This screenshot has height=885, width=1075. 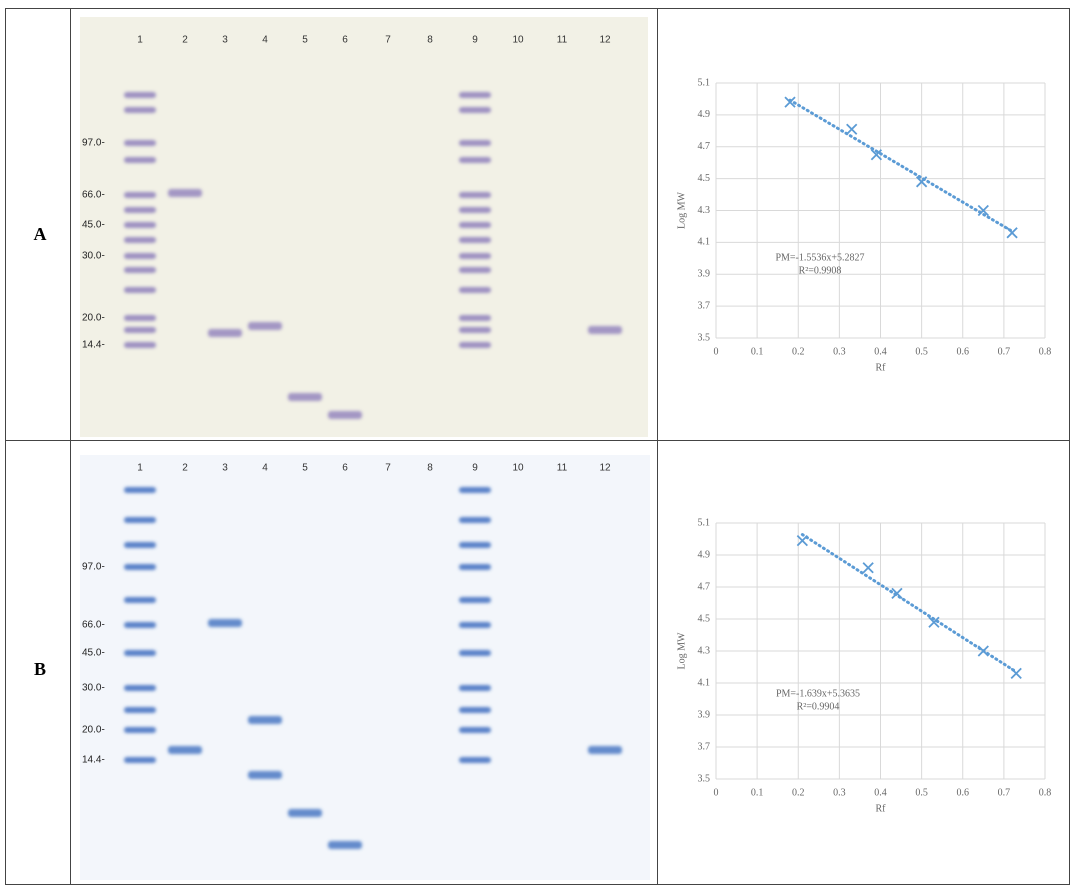 What do you see at coordinates (1004, 792) in the screenshot?
I see `x-tick-label: 0.7` at bounding box center [1004, 792].